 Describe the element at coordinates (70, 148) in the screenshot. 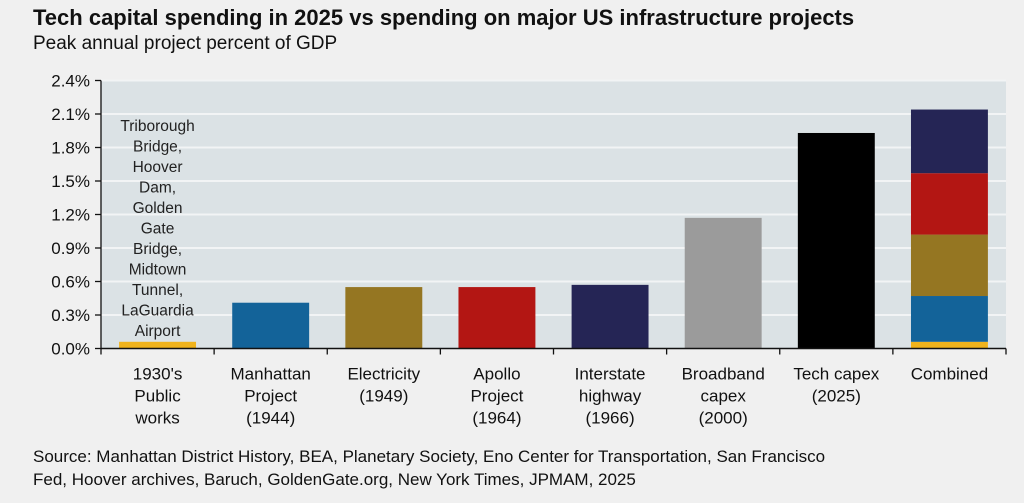

I see `y-tick-label: 1.8%` at that location.